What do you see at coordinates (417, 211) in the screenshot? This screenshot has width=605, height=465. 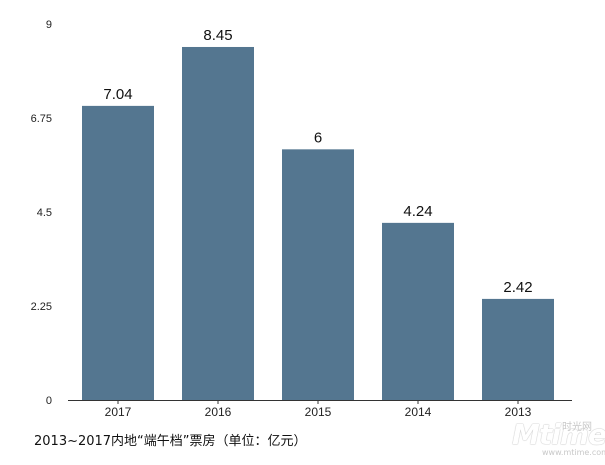 I see `data-label: 4.24` at bounding box center [417, 211].